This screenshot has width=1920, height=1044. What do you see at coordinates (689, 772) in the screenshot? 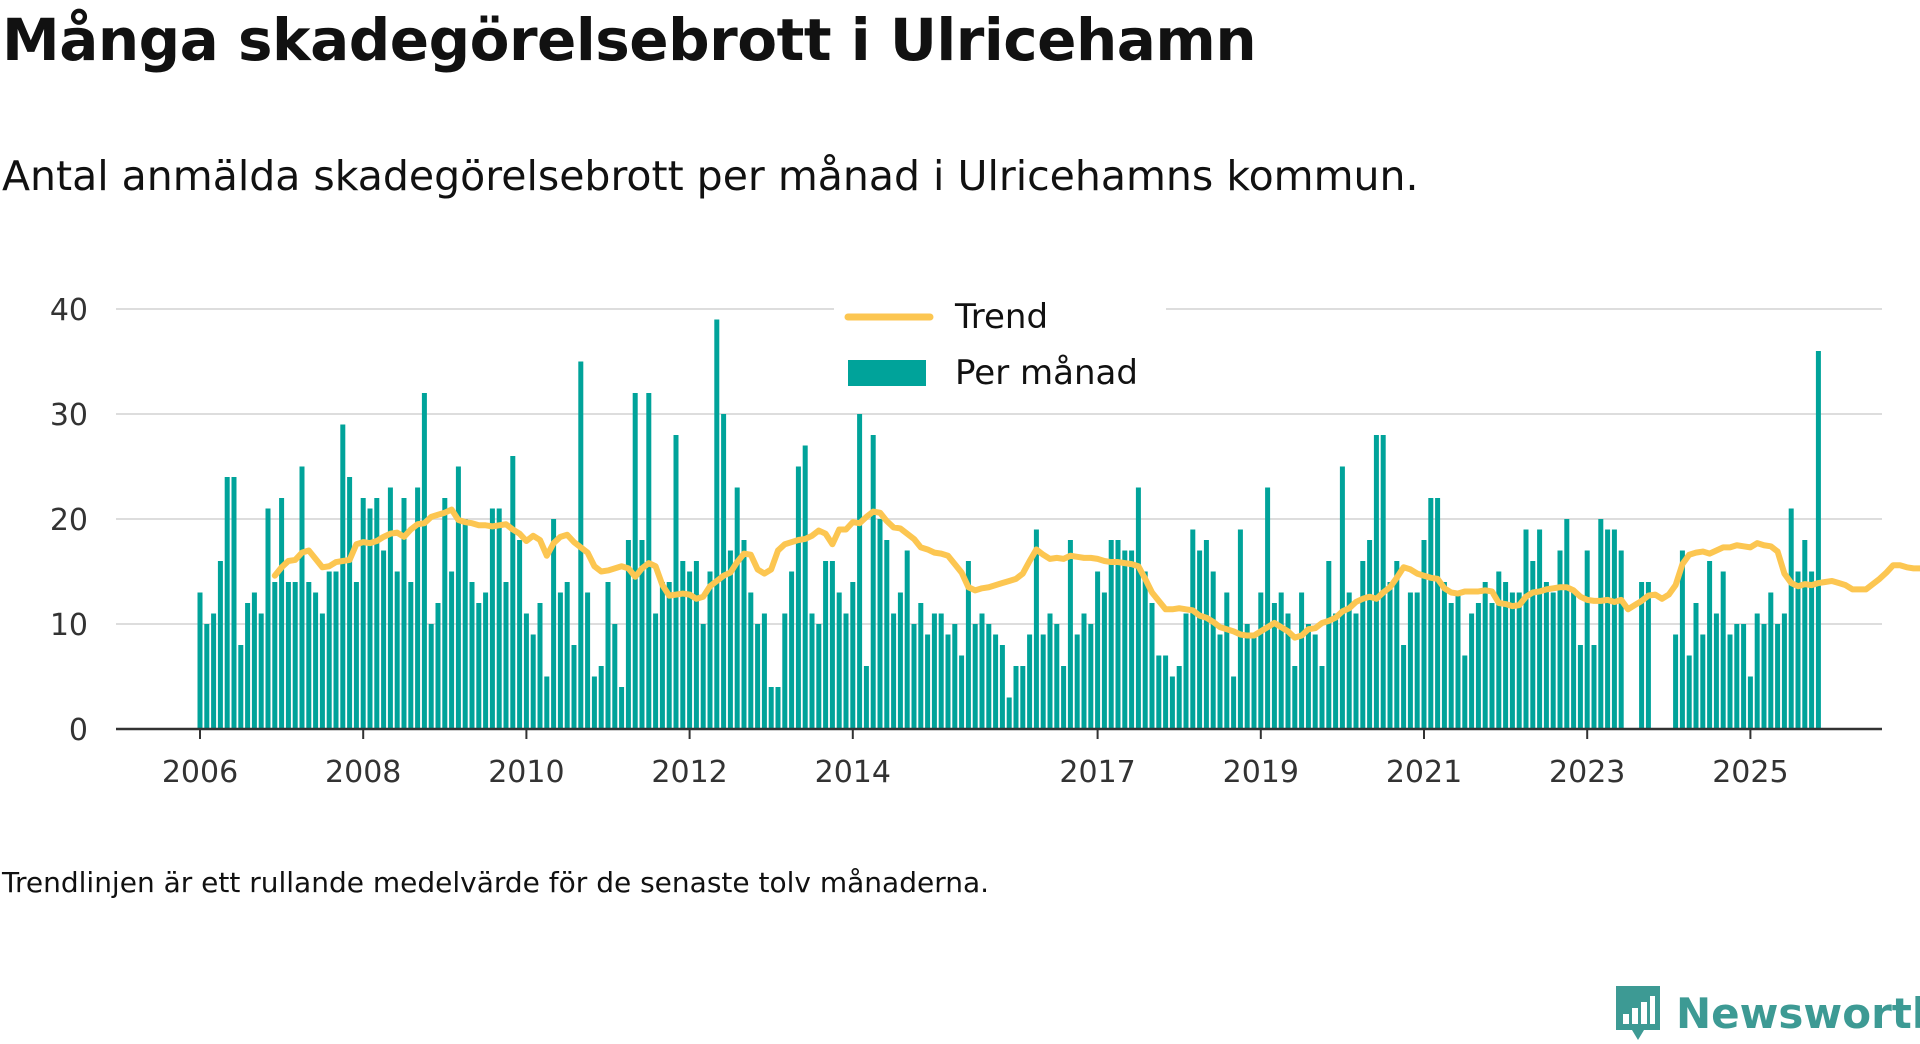
I see `x-tick-label: 2012` at bounding box center [689, 772].